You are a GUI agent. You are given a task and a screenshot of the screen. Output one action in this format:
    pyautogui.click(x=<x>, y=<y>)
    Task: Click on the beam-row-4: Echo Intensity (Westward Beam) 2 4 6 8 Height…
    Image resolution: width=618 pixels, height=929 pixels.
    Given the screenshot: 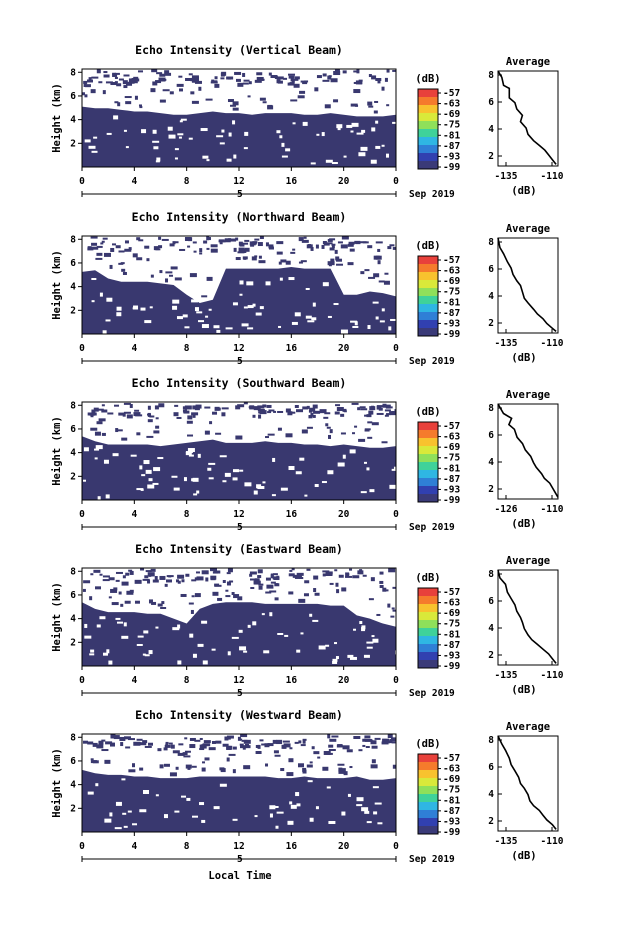 What is the action you would take?
    pyautogui.click(x=307, y=786)
    